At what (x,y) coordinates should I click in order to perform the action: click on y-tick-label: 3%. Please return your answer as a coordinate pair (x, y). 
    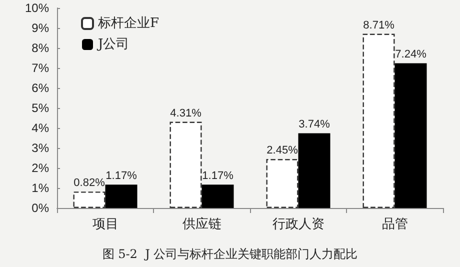
    Looking at the image, I should click on (41, 148).